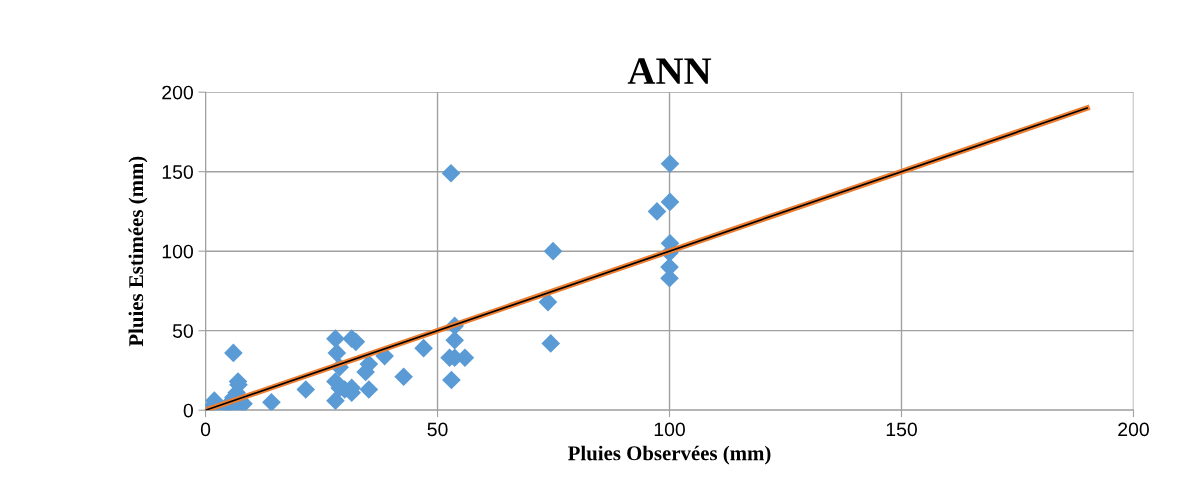  What do you see at coordinates (1133, 429) in the screenshot?
I see `x-tick-label: 200` at bounding box center [1133, 429].